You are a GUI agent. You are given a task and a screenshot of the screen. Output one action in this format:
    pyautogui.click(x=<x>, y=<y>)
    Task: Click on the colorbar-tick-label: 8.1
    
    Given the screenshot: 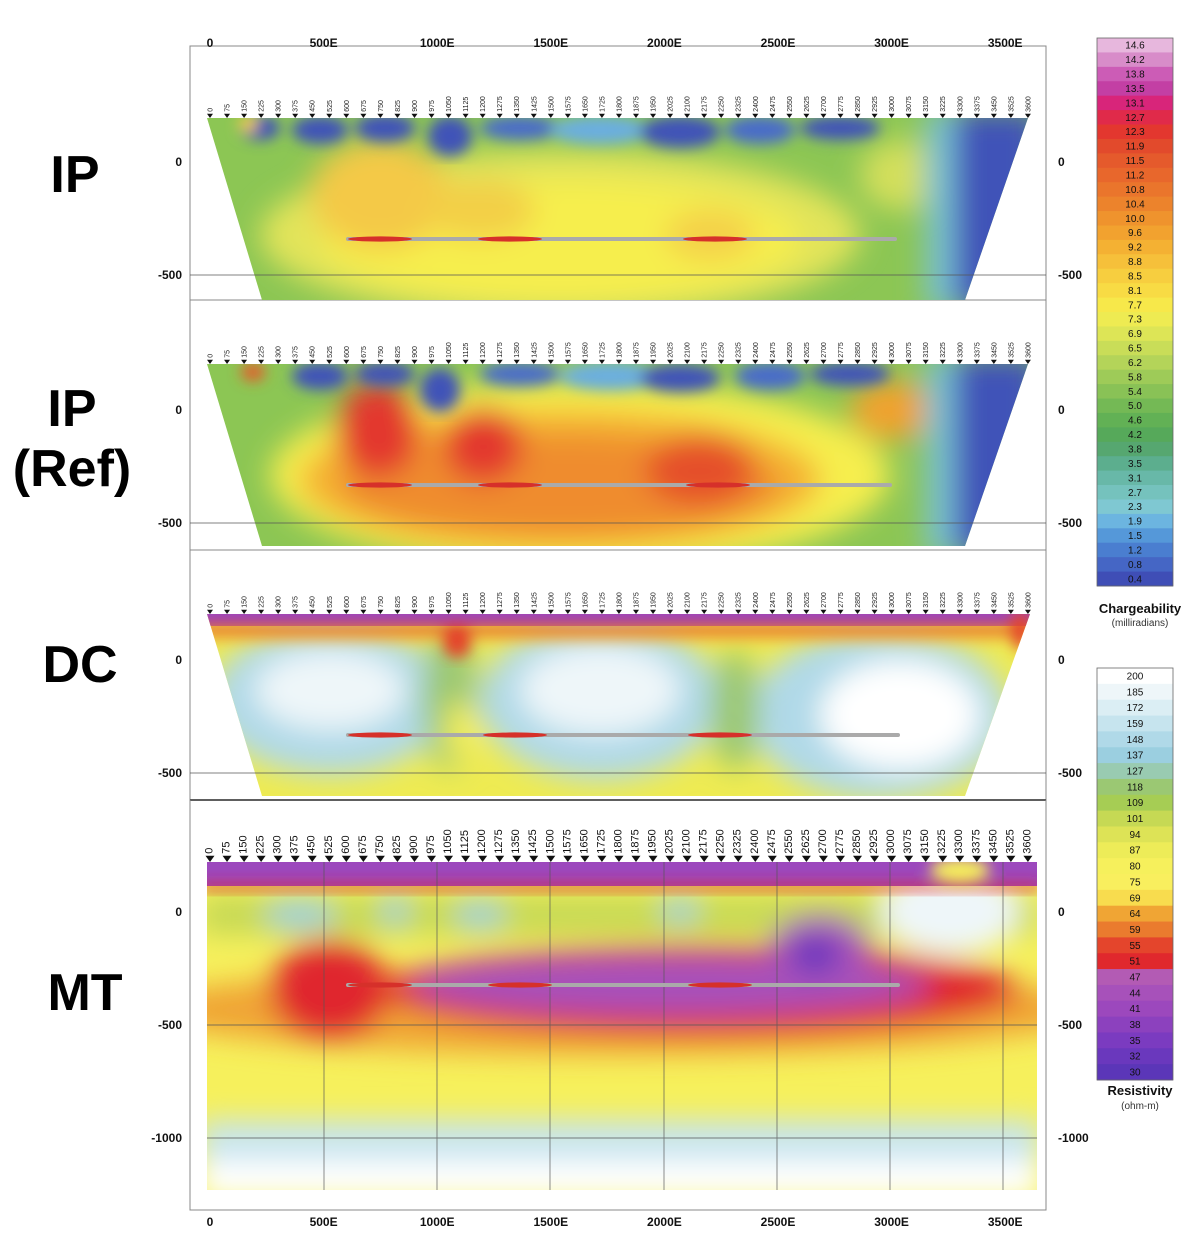 What is the action you would take?
    pyautogui.click(x=1135, y=291)
    